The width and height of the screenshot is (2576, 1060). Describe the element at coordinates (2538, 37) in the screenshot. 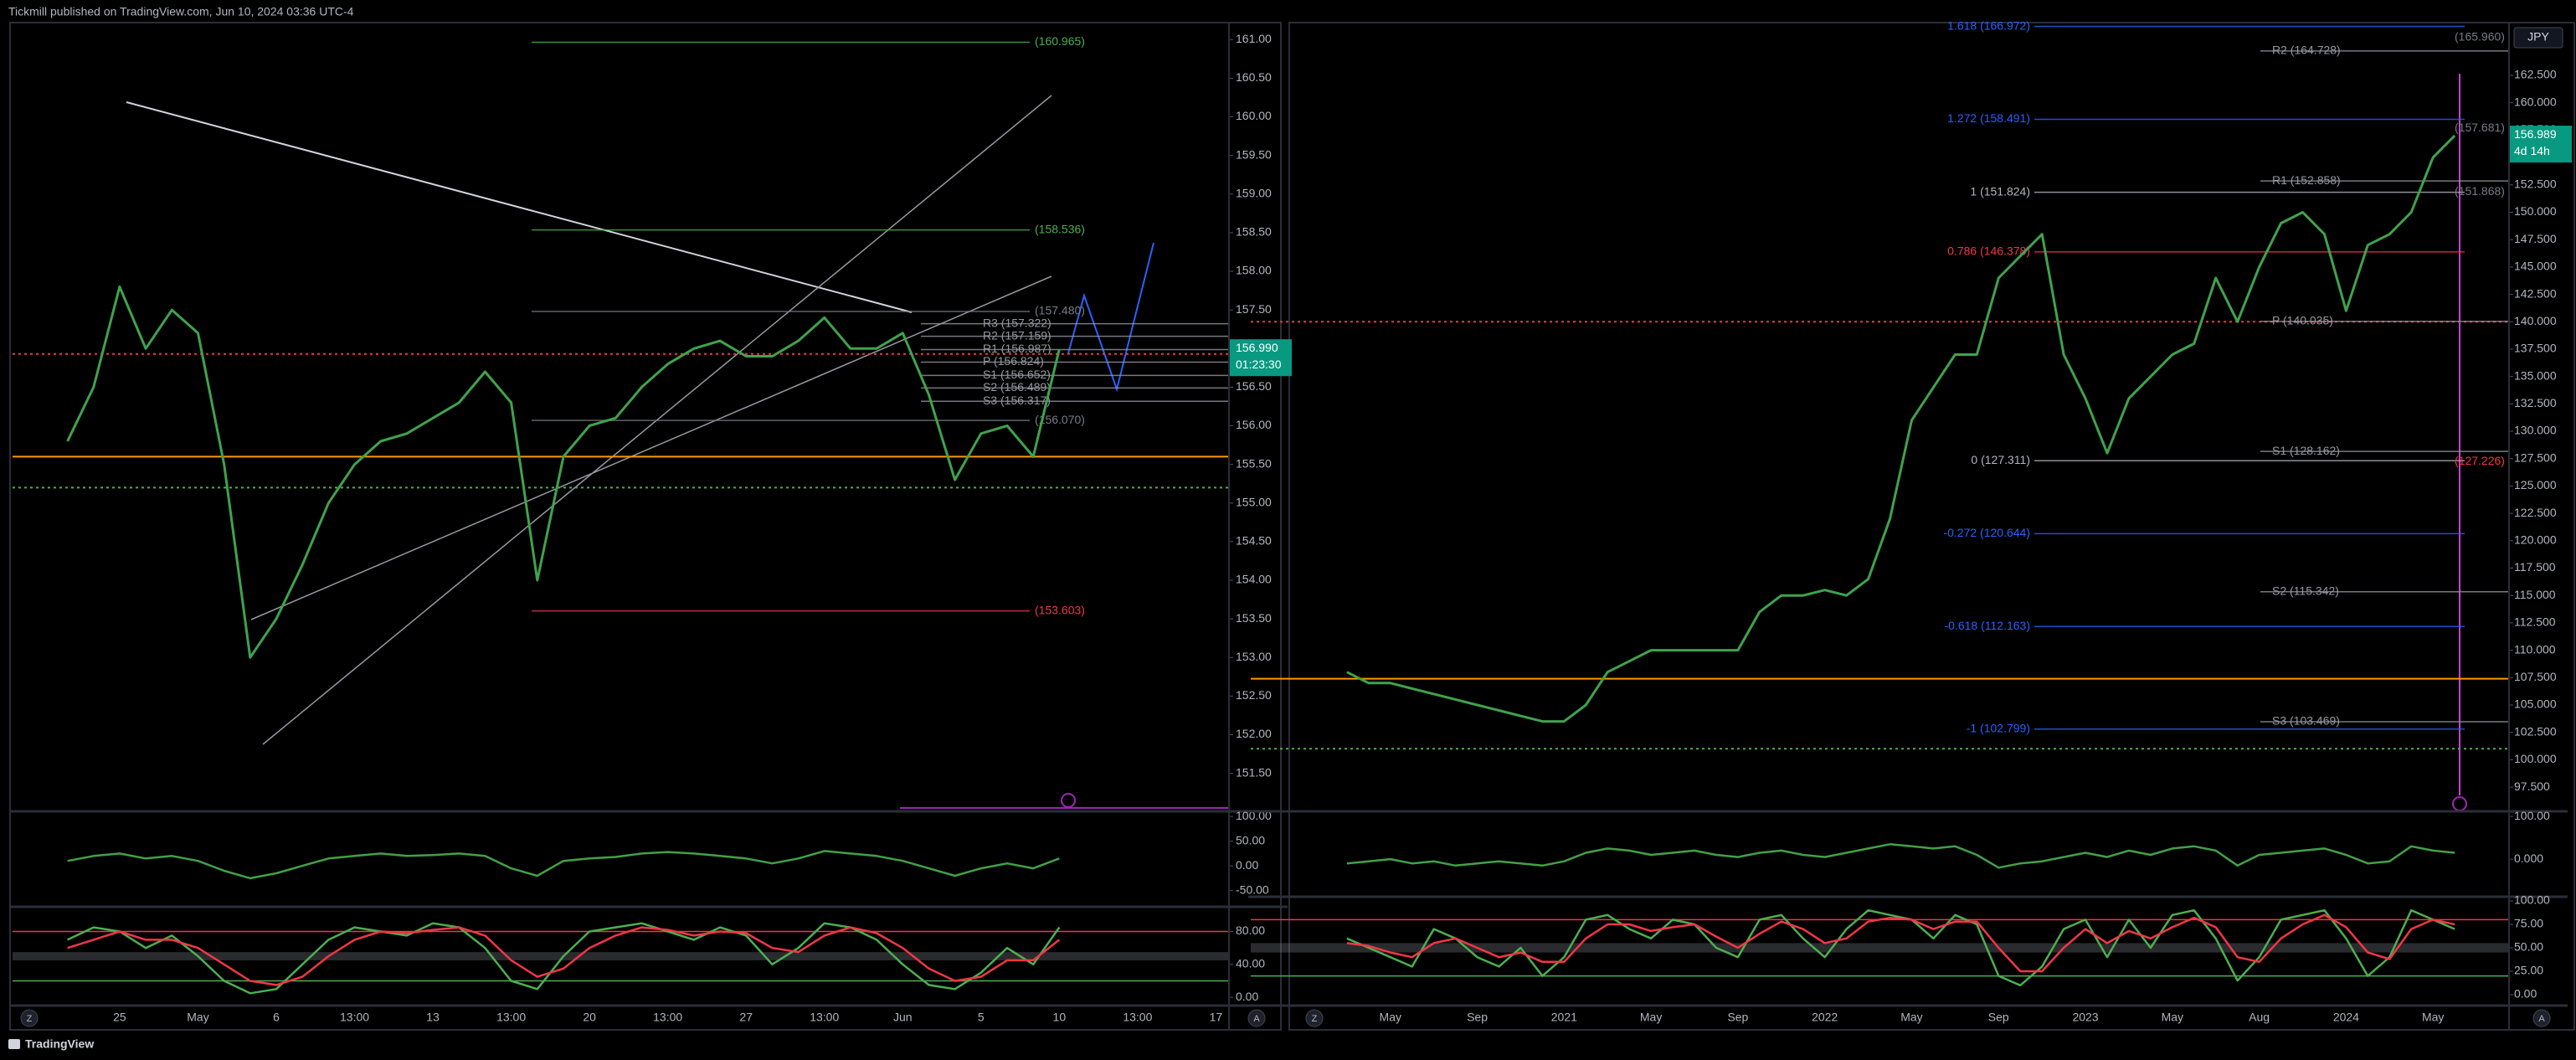

I see `currency-label: JPY` at that location.